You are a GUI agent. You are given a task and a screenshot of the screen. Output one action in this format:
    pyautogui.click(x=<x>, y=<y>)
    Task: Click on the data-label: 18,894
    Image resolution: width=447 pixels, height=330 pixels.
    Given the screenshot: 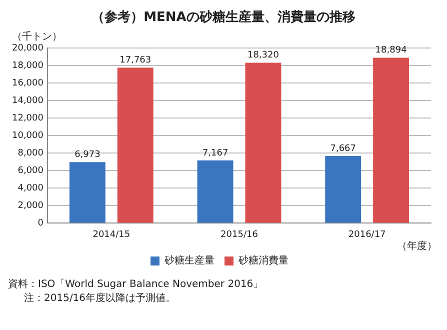 What is the action you would take?
    pyautogui.click(x=391, y=51)
    